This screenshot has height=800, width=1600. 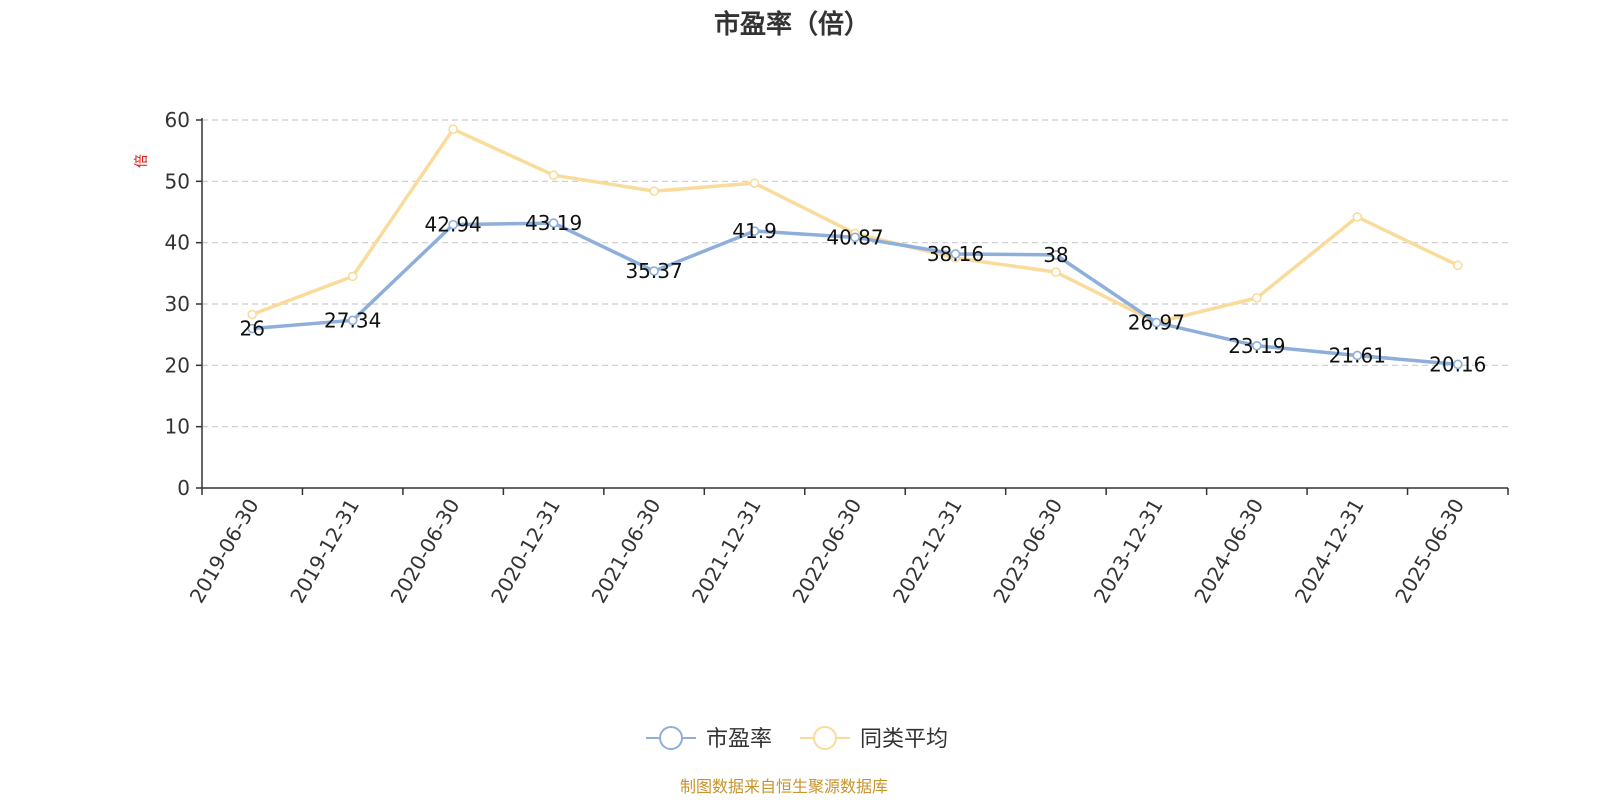 I want to click on x-tick-label: 2023-12-31, so click(x=1128, y=551).